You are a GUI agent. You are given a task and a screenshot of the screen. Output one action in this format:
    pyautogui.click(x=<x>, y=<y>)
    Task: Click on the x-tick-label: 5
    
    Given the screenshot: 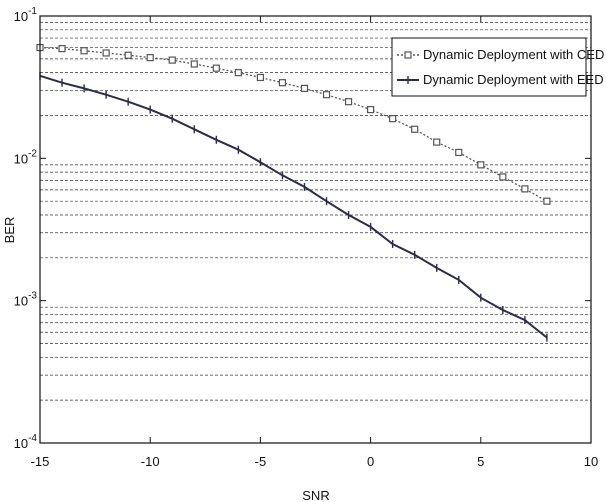 What is the action you would take?
    pyautogui.click(x=480, y=461)
    